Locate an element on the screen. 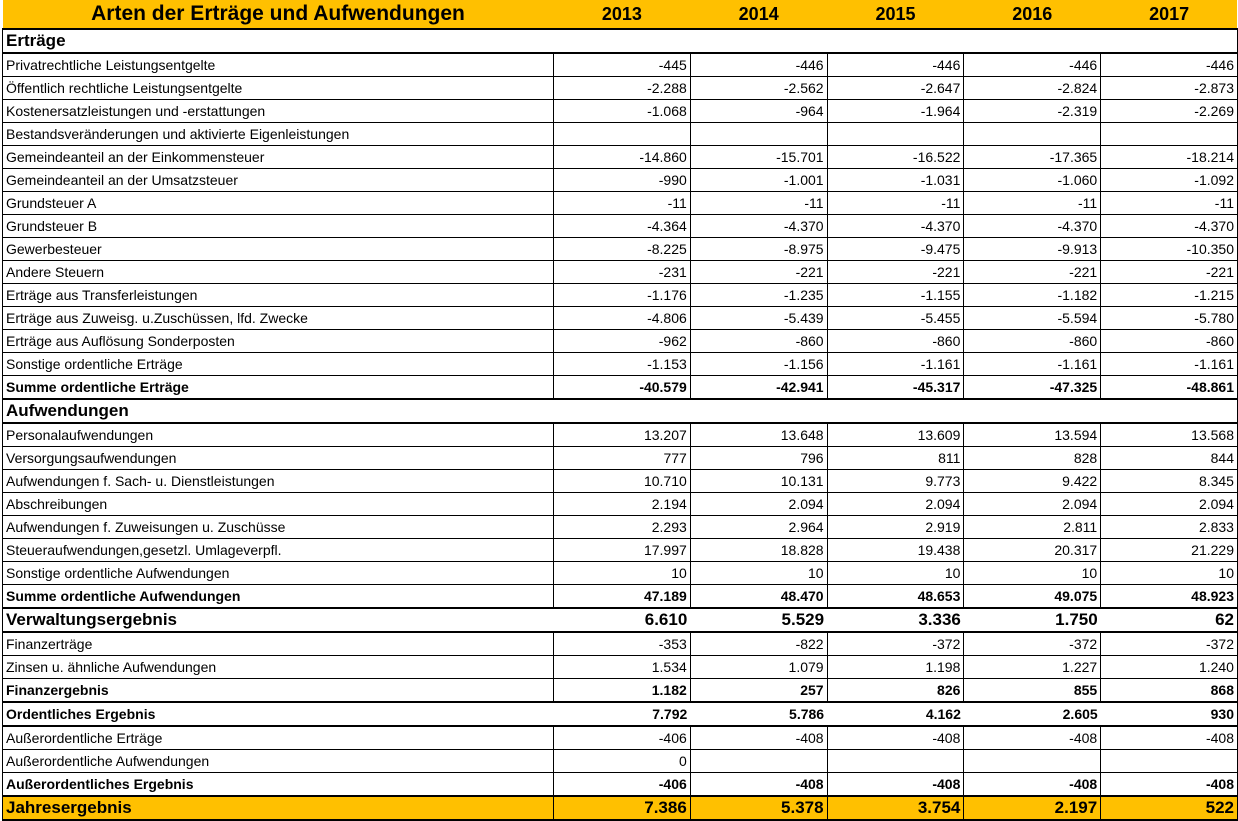  row-label: Aufwendungen is located at coordinates (278, 411).